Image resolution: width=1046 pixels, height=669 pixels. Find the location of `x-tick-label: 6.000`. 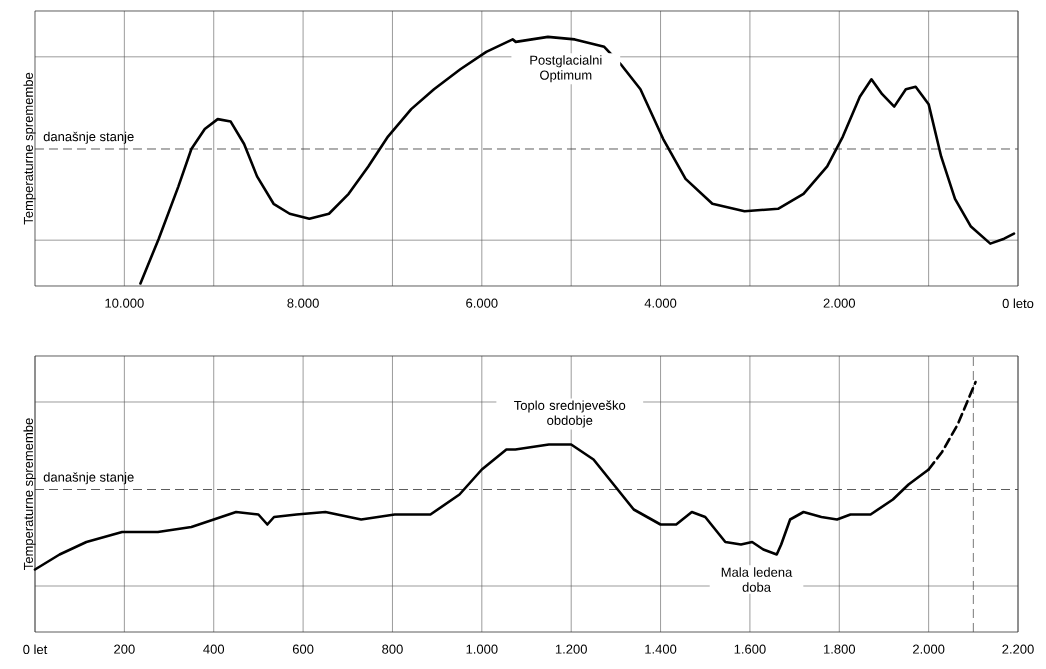

x-tick-label: 6.000 is located at coordinates (482, 303).